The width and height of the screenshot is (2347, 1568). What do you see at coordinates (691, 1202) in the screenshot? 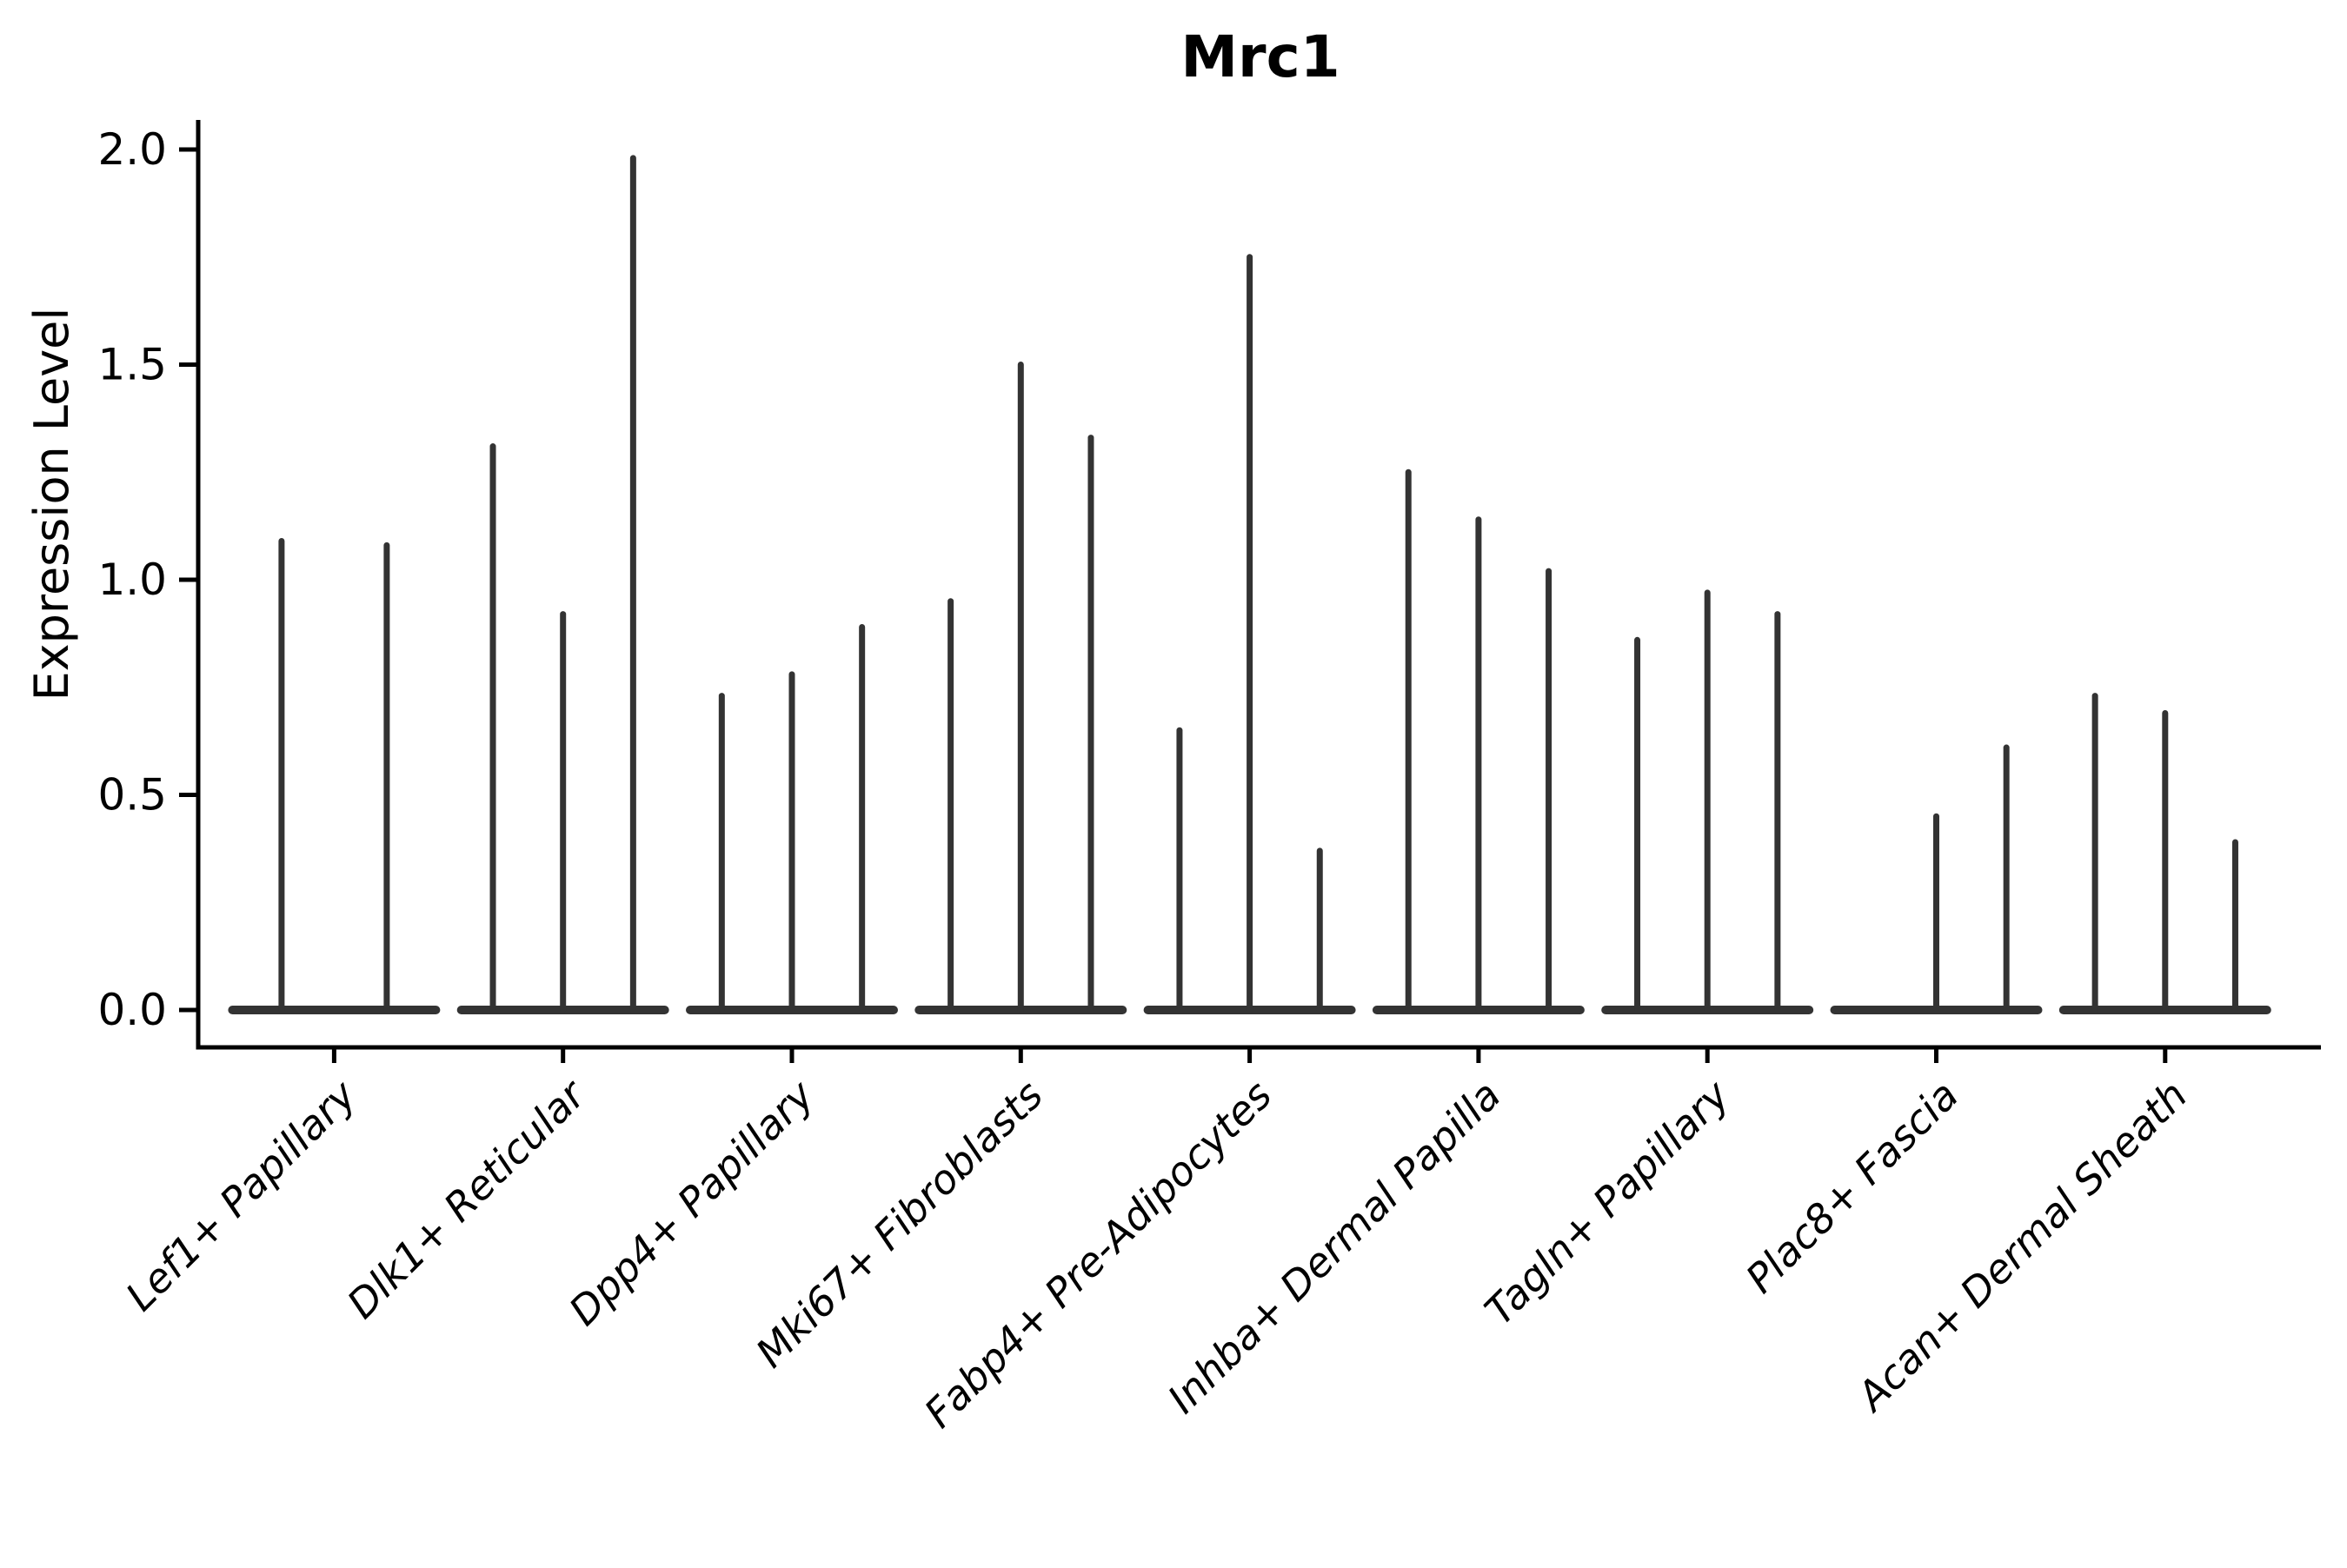
I see `x-tick-label: Dpp4+ Papillary` at bounding box center [691, 1202].